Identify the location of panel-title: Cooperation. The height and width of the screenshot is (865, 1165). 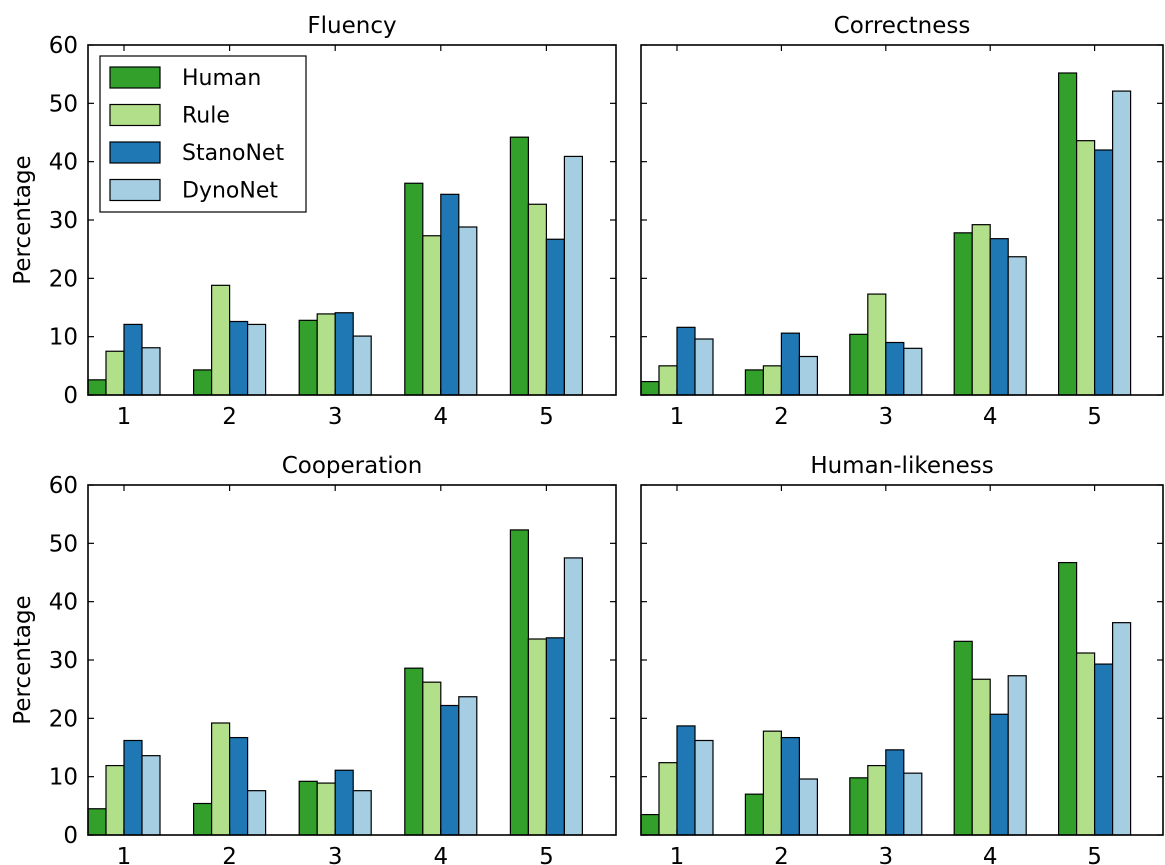
(352, 466).